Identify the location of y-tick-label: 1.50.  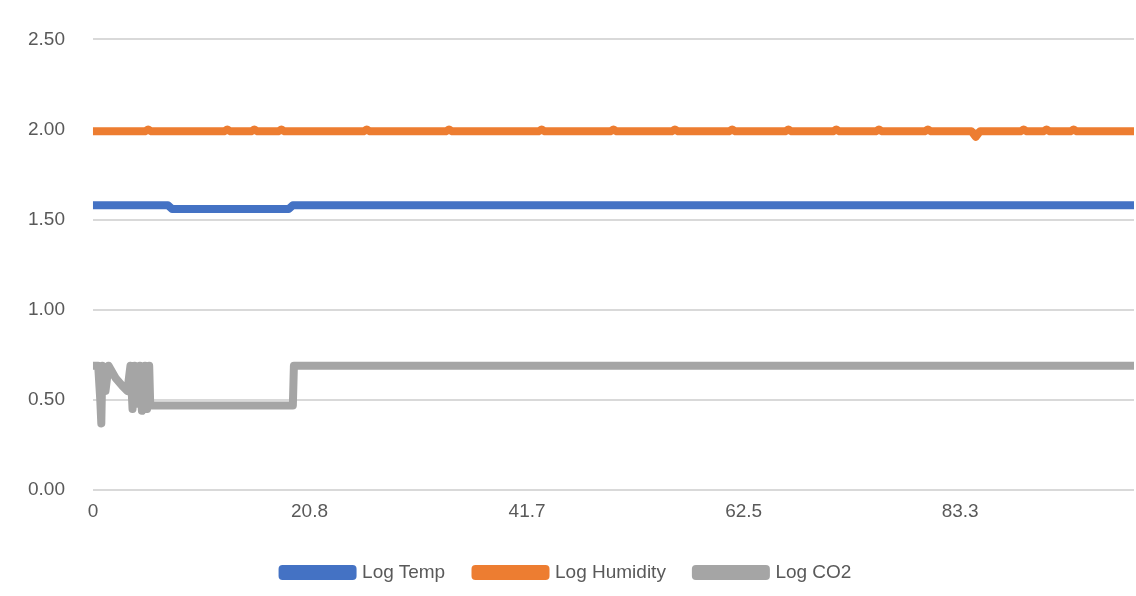
(46, 218).